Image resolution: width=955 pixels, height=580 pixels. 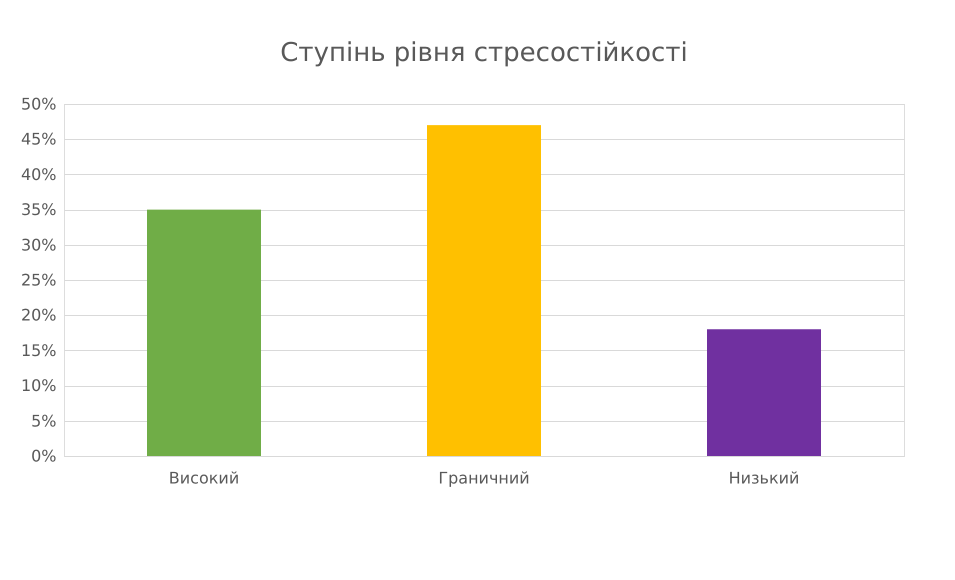 What do you see at coordinates (43, 456) in the screenshot?
I see `y-tick-label: 0%` at bounding box center [43, 456].